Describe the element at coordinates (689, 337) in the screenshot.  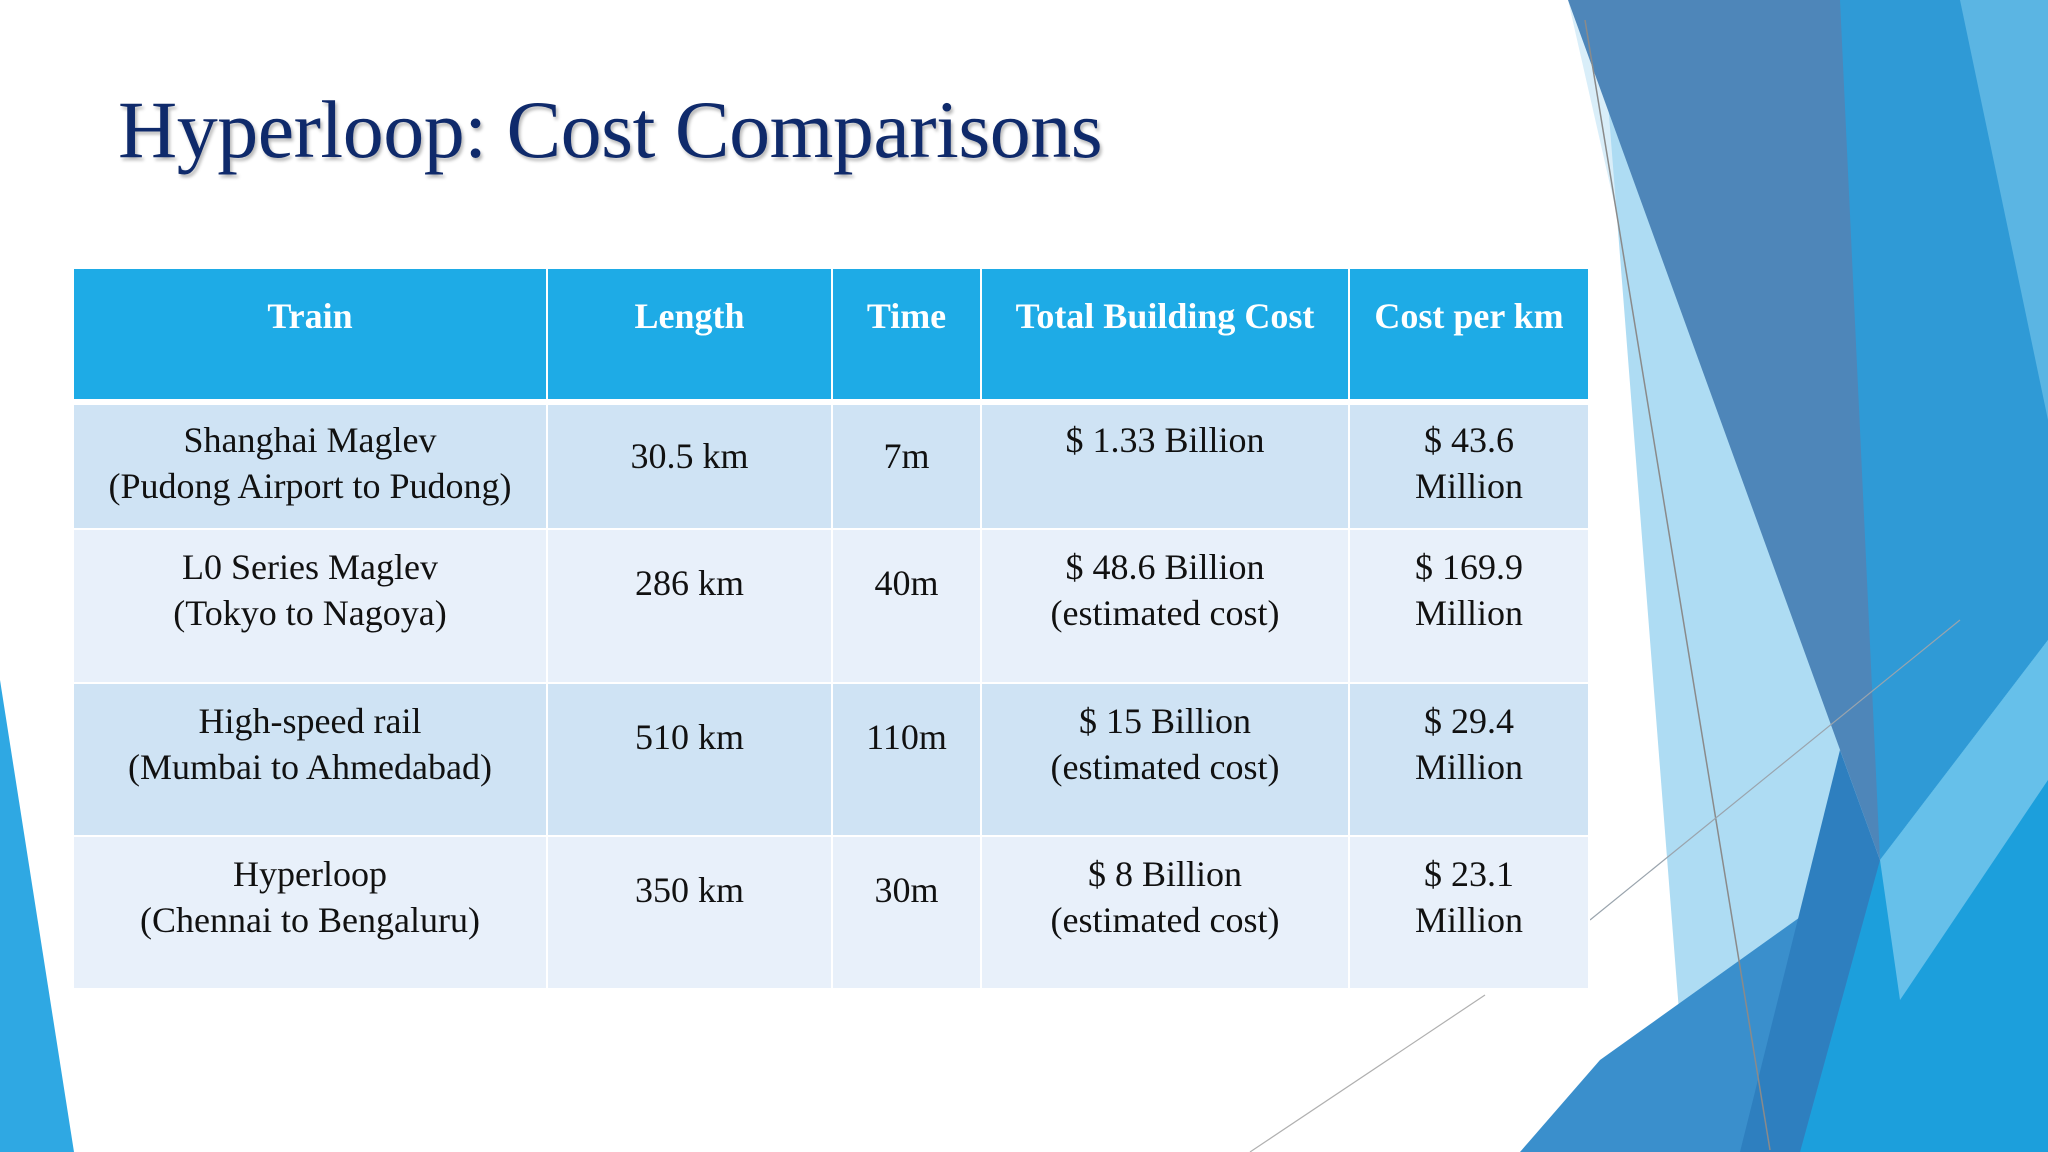
I see `header-length: Length` at that location.